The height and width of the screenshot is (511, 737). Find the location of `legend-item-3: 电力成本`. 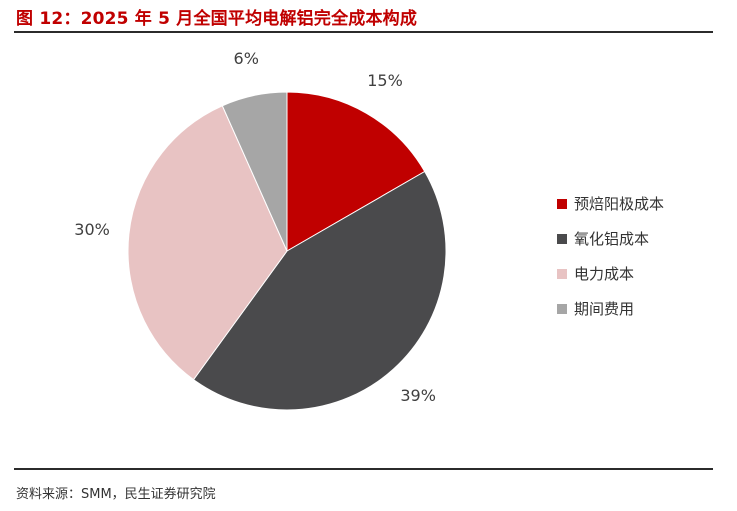

legend-item-3: 电力成本 is located at coordinates (610, 273).